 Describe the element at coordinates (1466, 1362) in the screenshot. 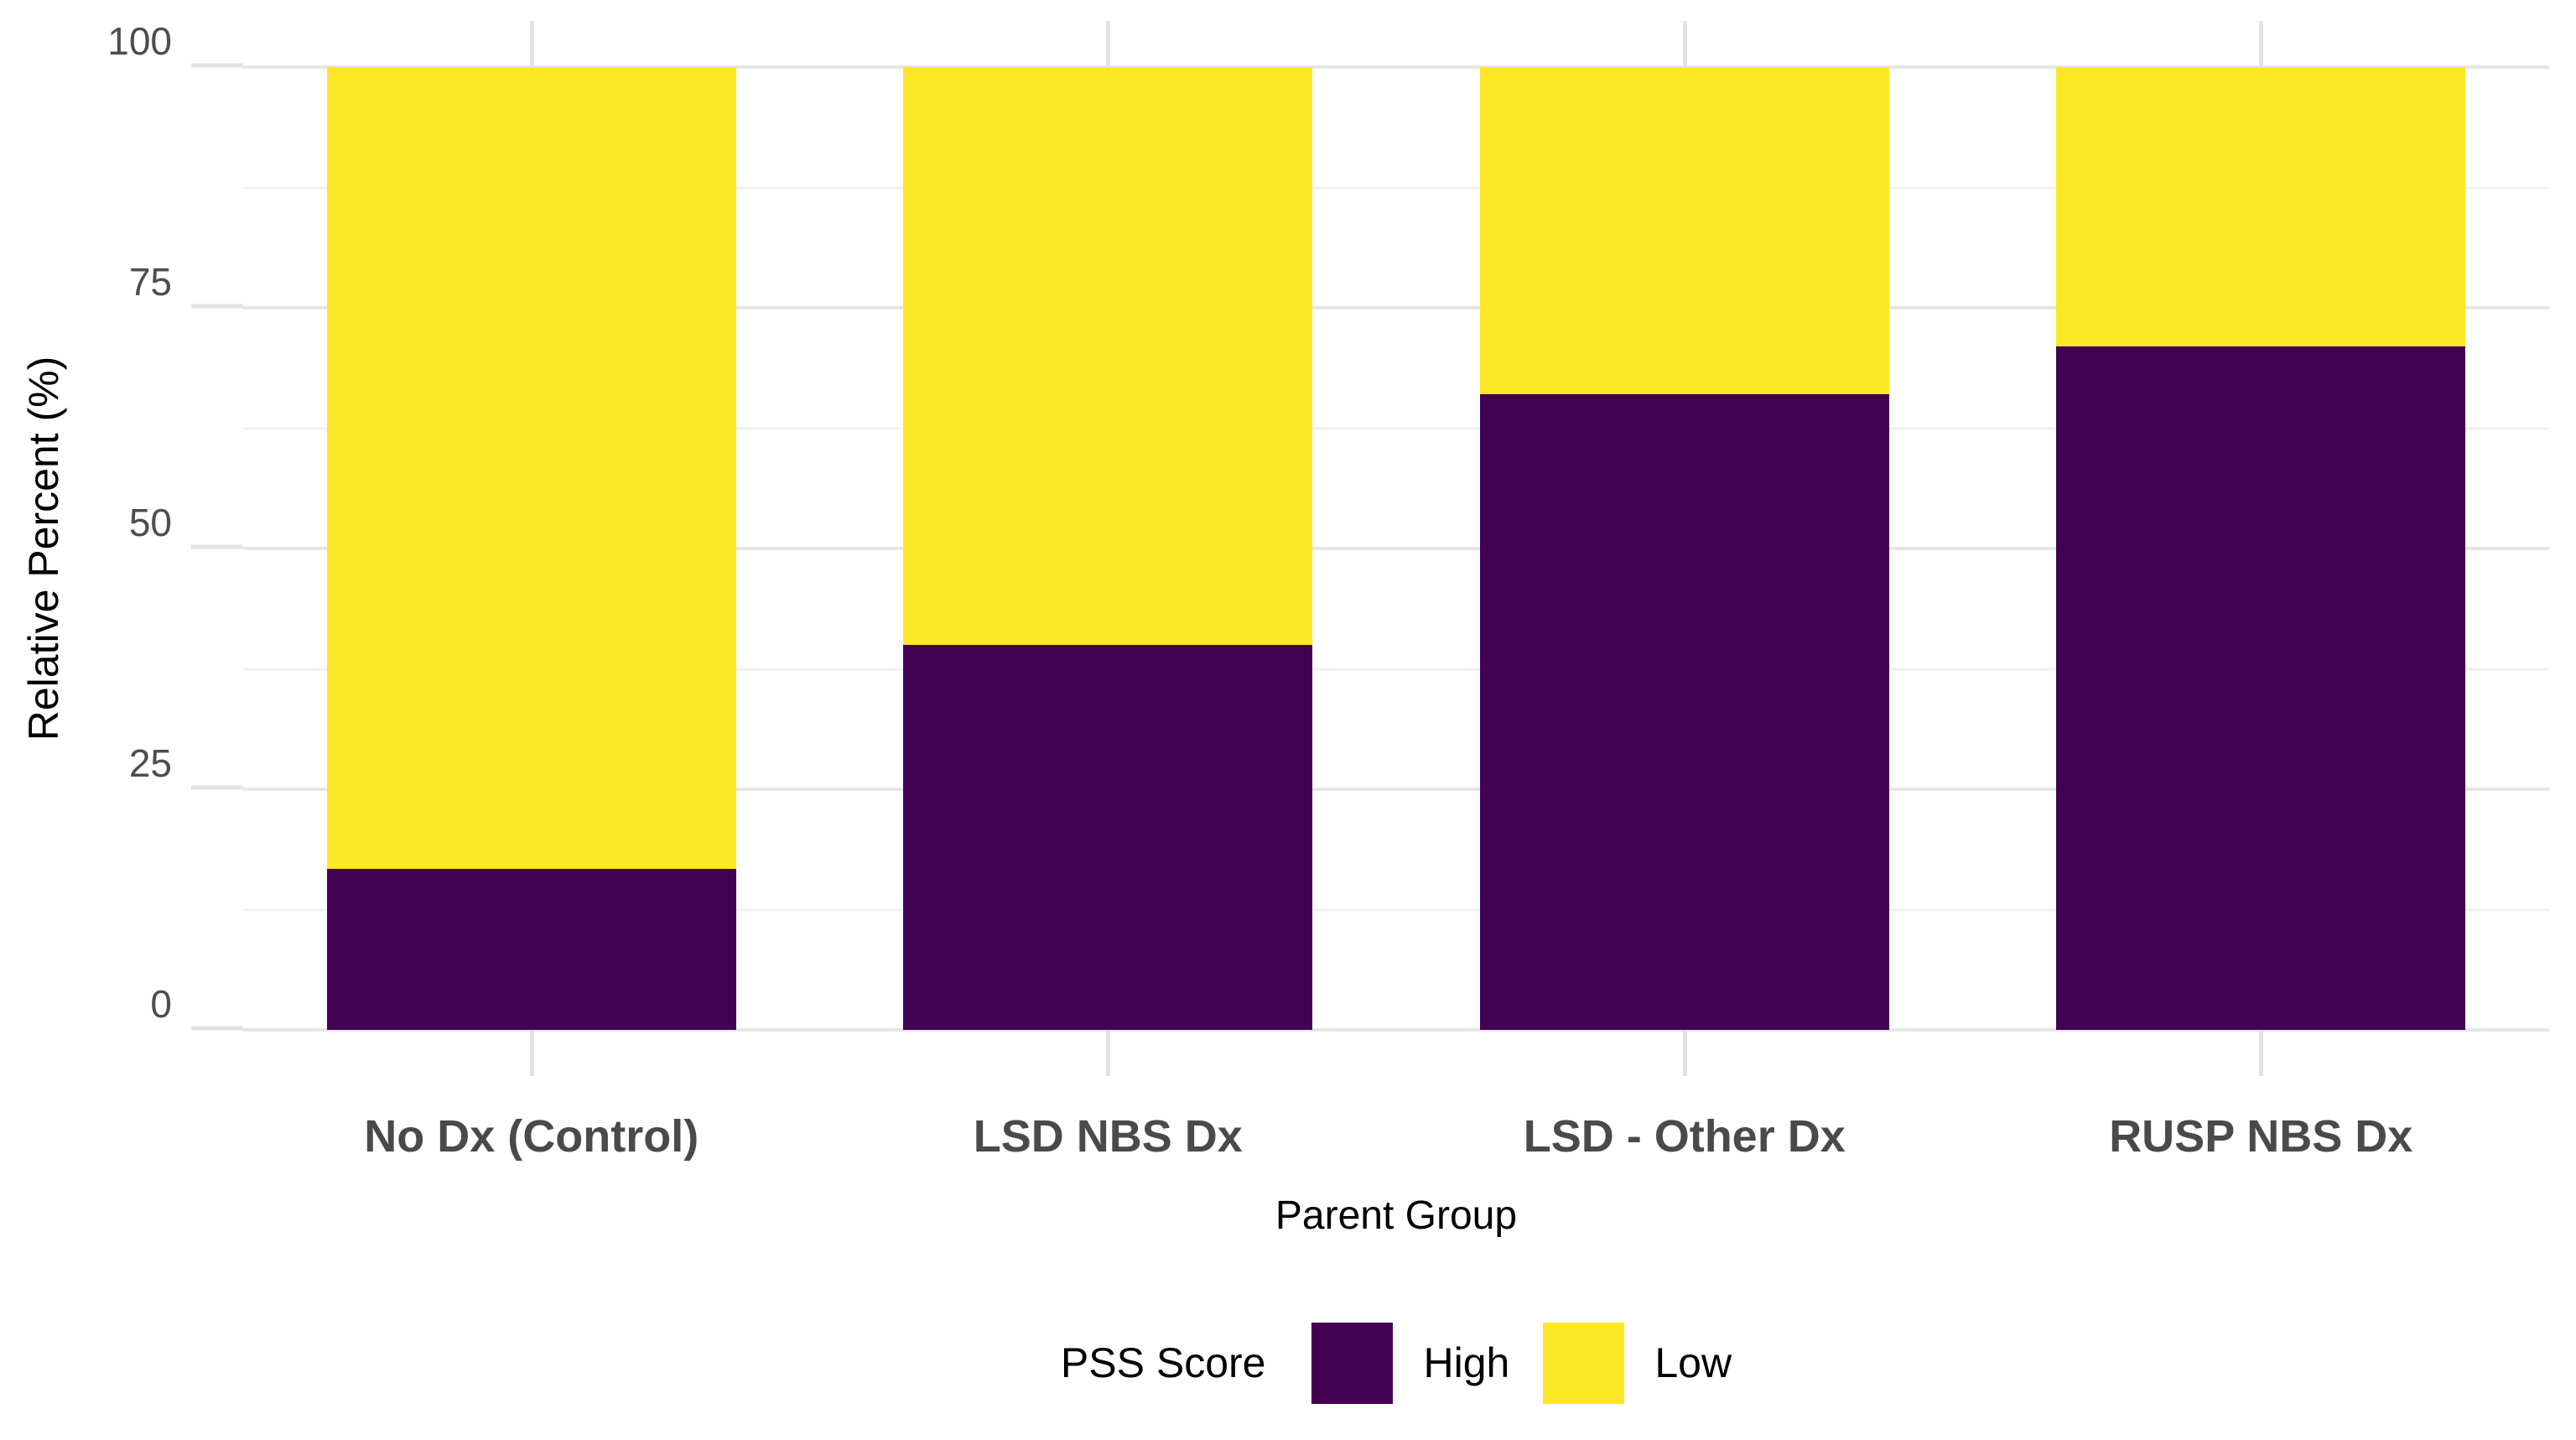

I see `legend-label-high: High` at that location.